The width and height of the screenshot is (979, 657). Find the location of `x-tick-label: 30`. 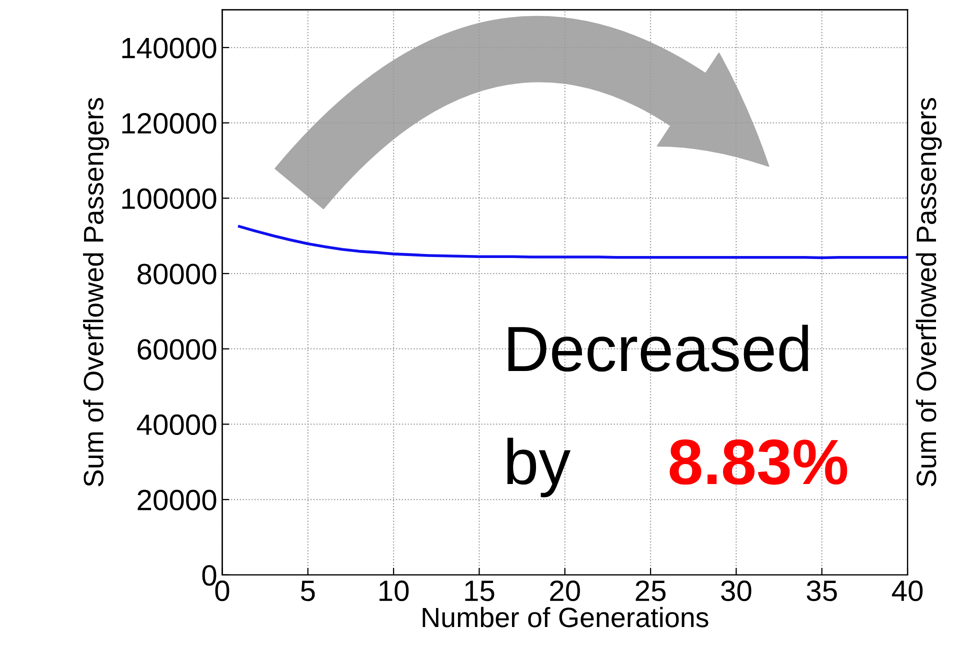

x-tick-label: 30 is located at coordinates (736, 591).